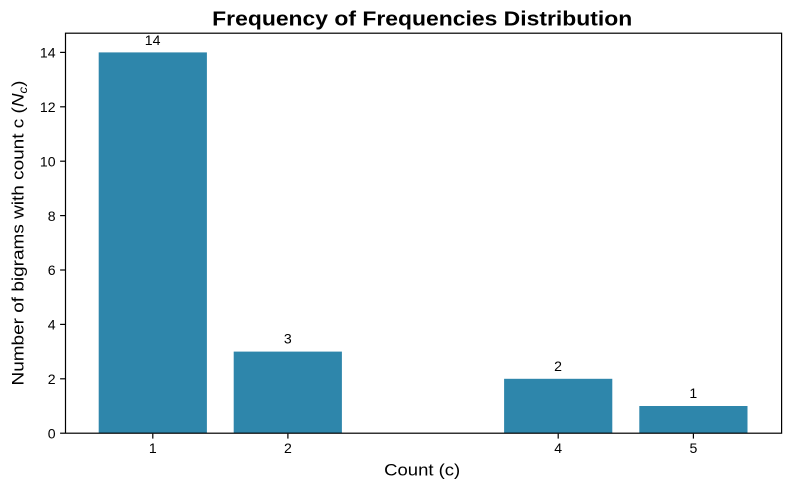  I want to click on svg-text: 3, so click(288, 338).